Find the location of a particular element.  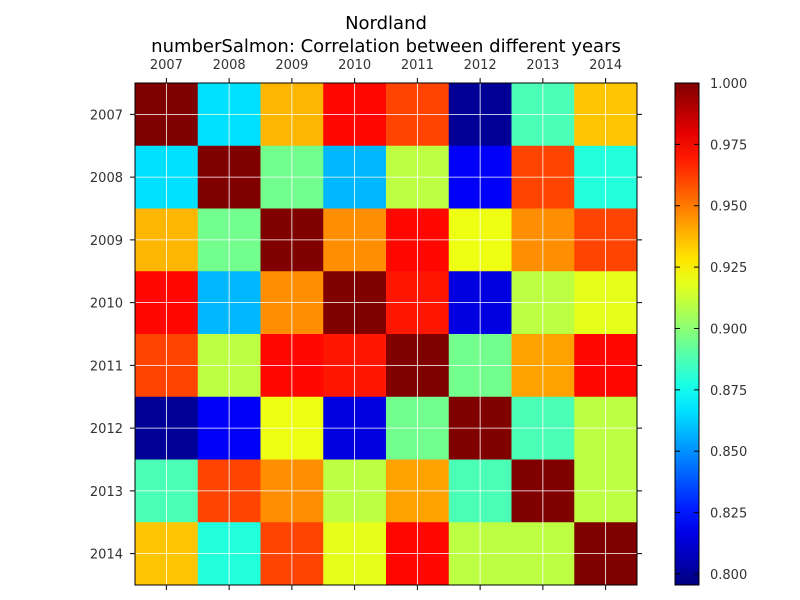

y-tick-label: 2010 is located at coordinates (106, 304).